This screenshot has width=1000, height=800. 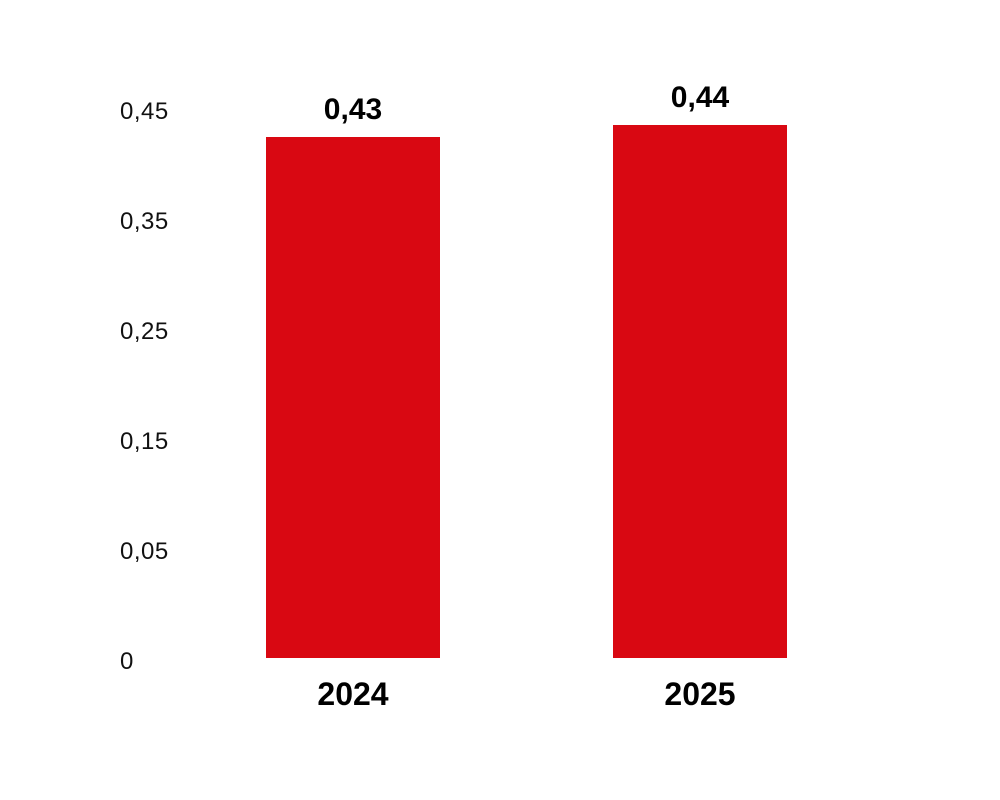 I want to click on bar-value-label: 0,43, so click(x=353, y=109).